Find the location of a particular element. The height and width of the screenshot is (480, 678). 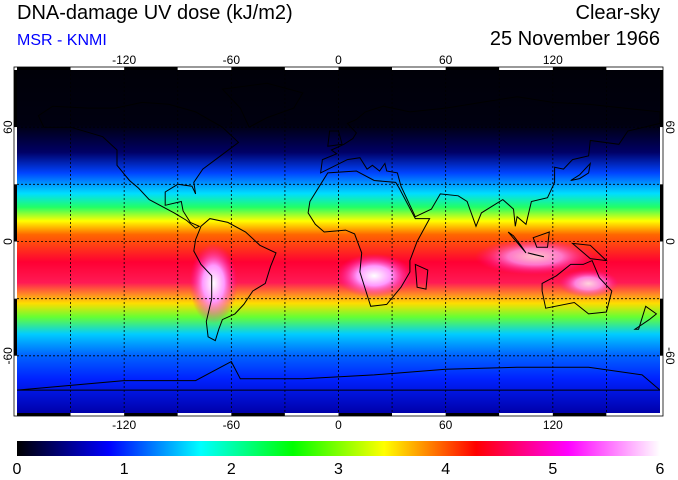

source-label: MSR - KNMI is located at coordinates (62, 40).